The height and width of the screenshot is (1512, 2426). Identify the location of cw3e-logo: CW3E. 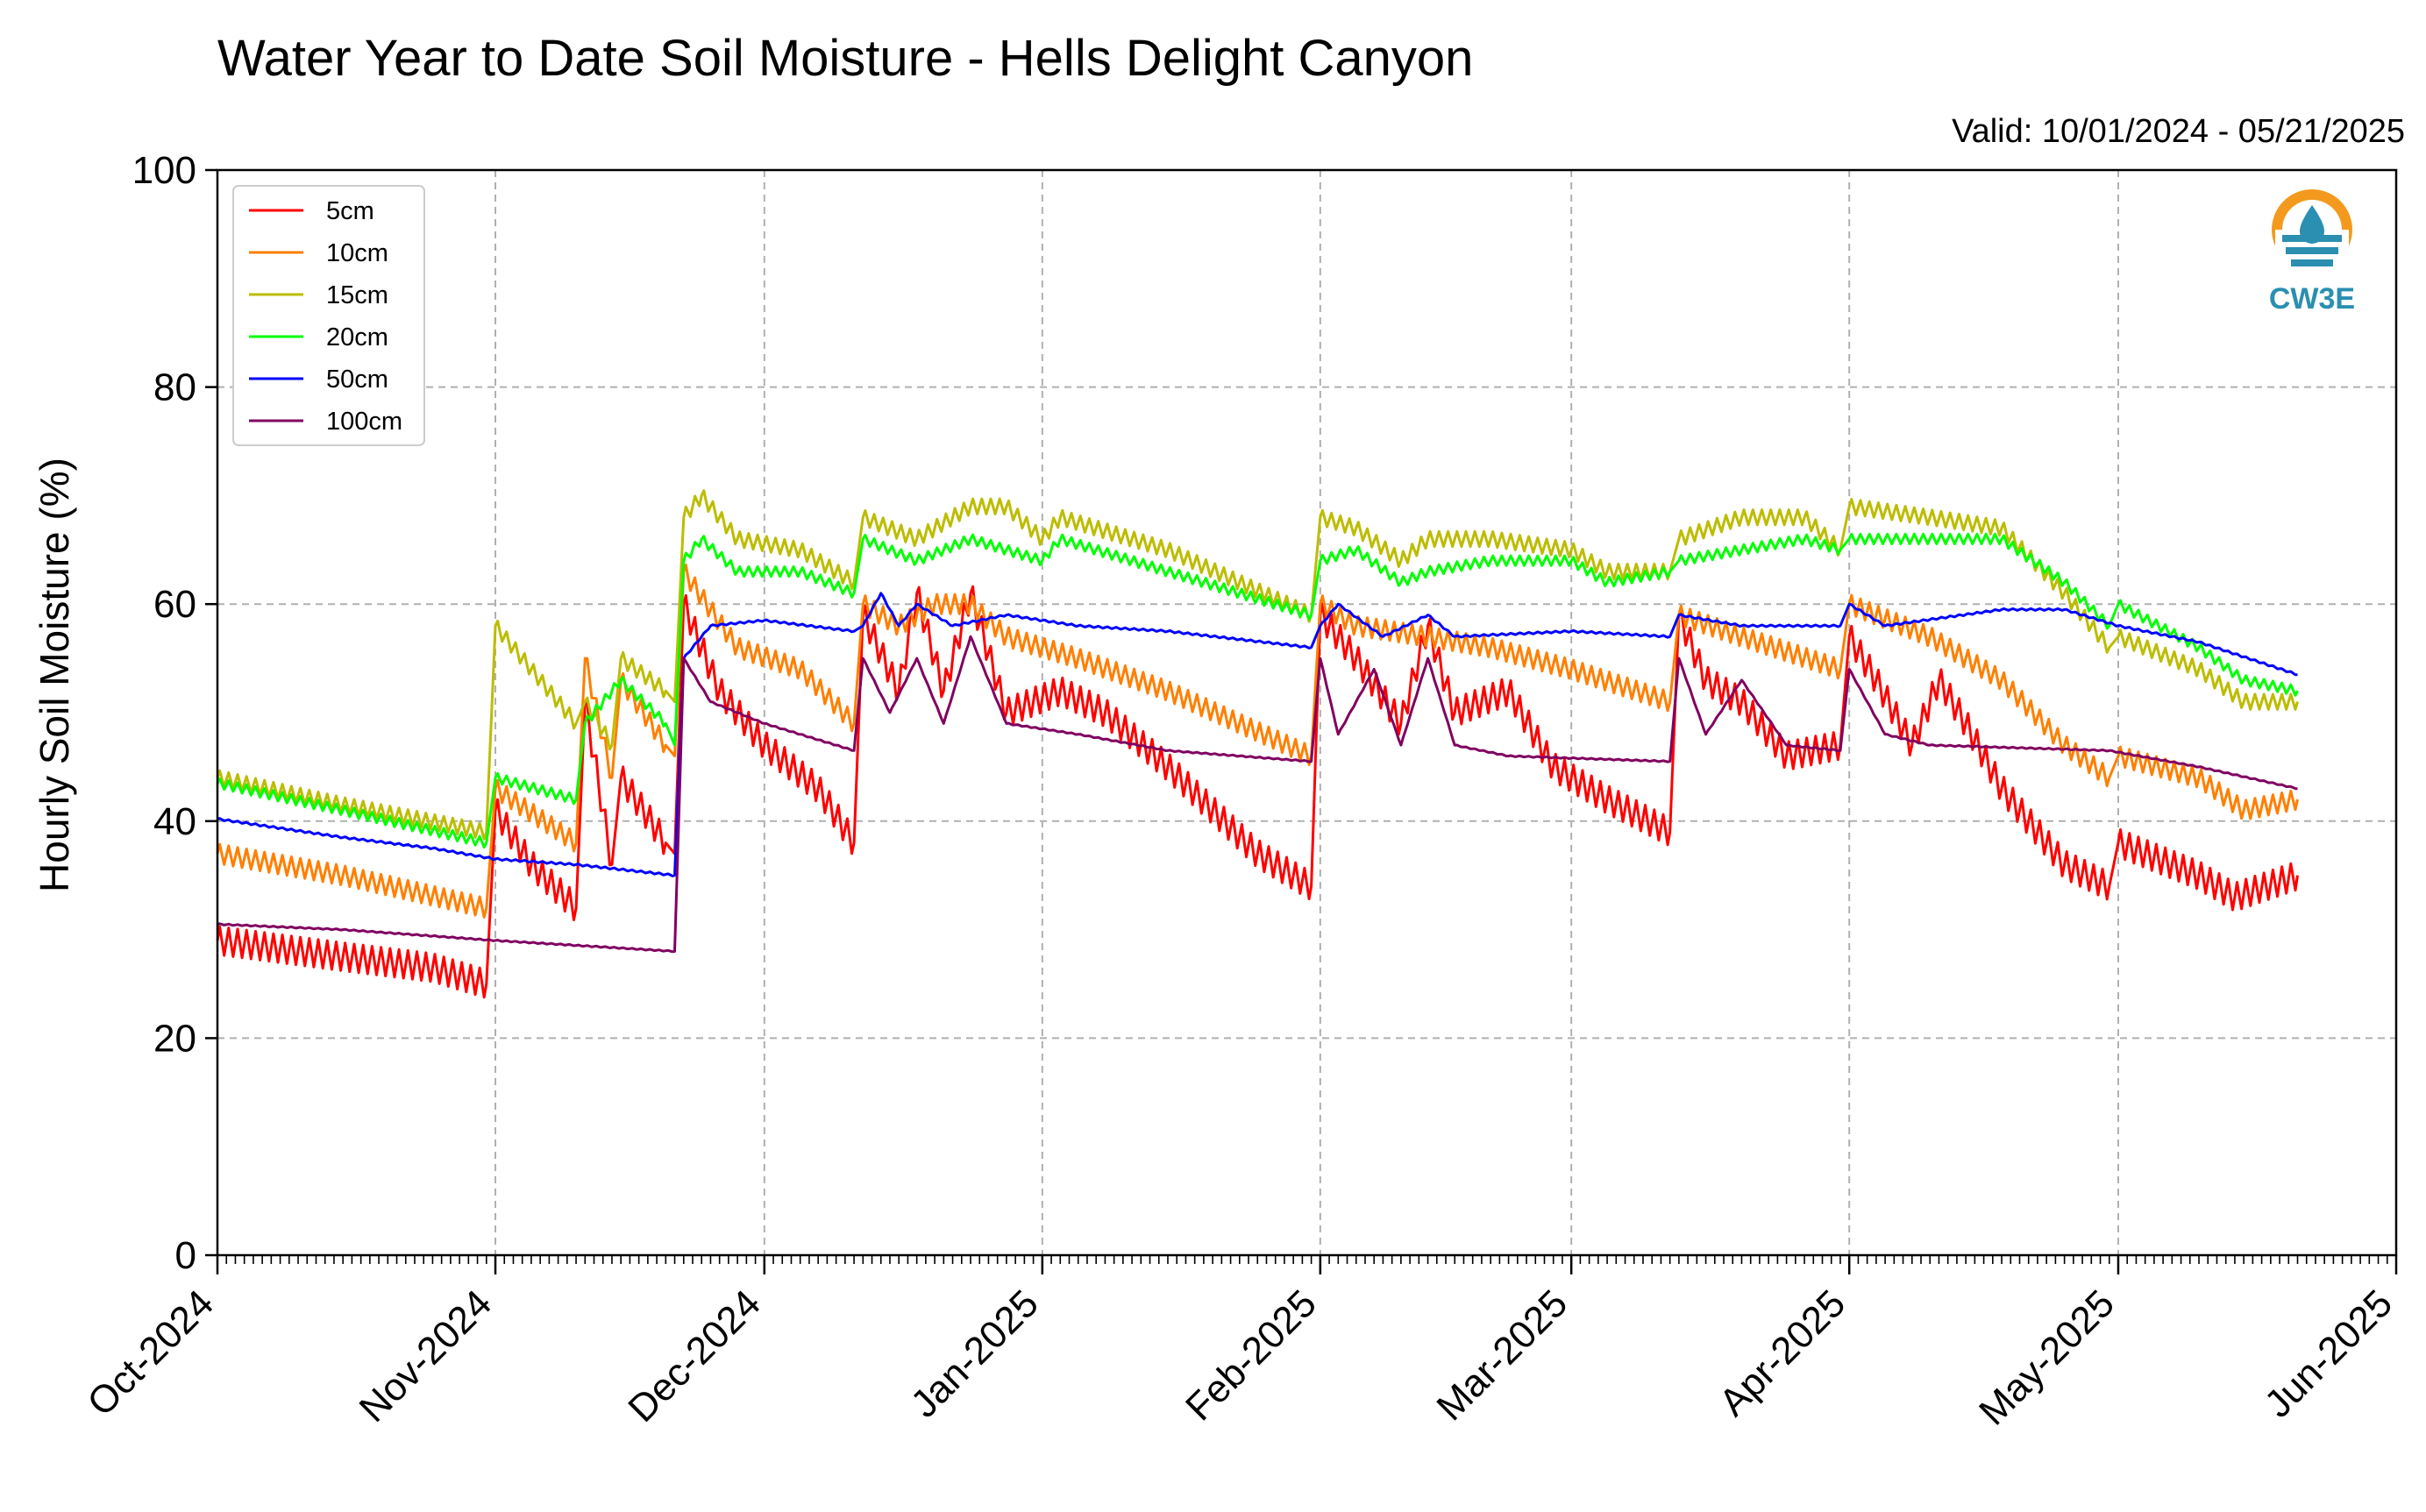
(2312, 252).